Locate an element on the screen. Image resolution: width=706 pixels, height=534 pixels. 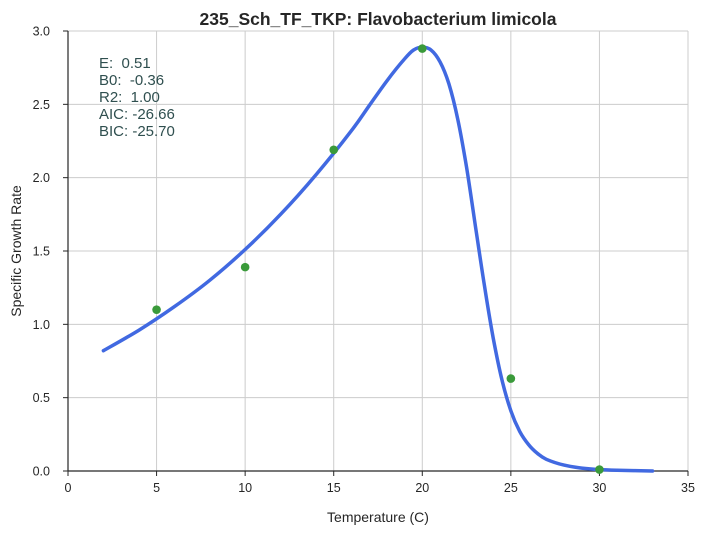
stat-line: B0: -0.36 is located at coordinates (131, 80).